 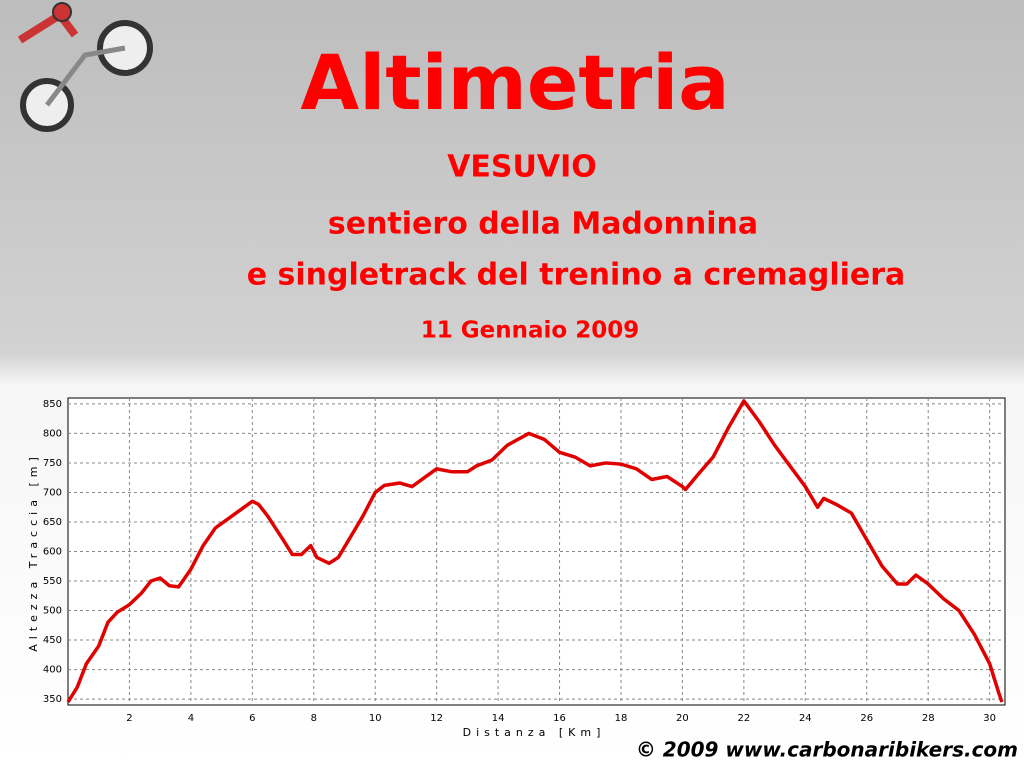 I want to click on x-tick-label: 8, so click(x=314, y=718).